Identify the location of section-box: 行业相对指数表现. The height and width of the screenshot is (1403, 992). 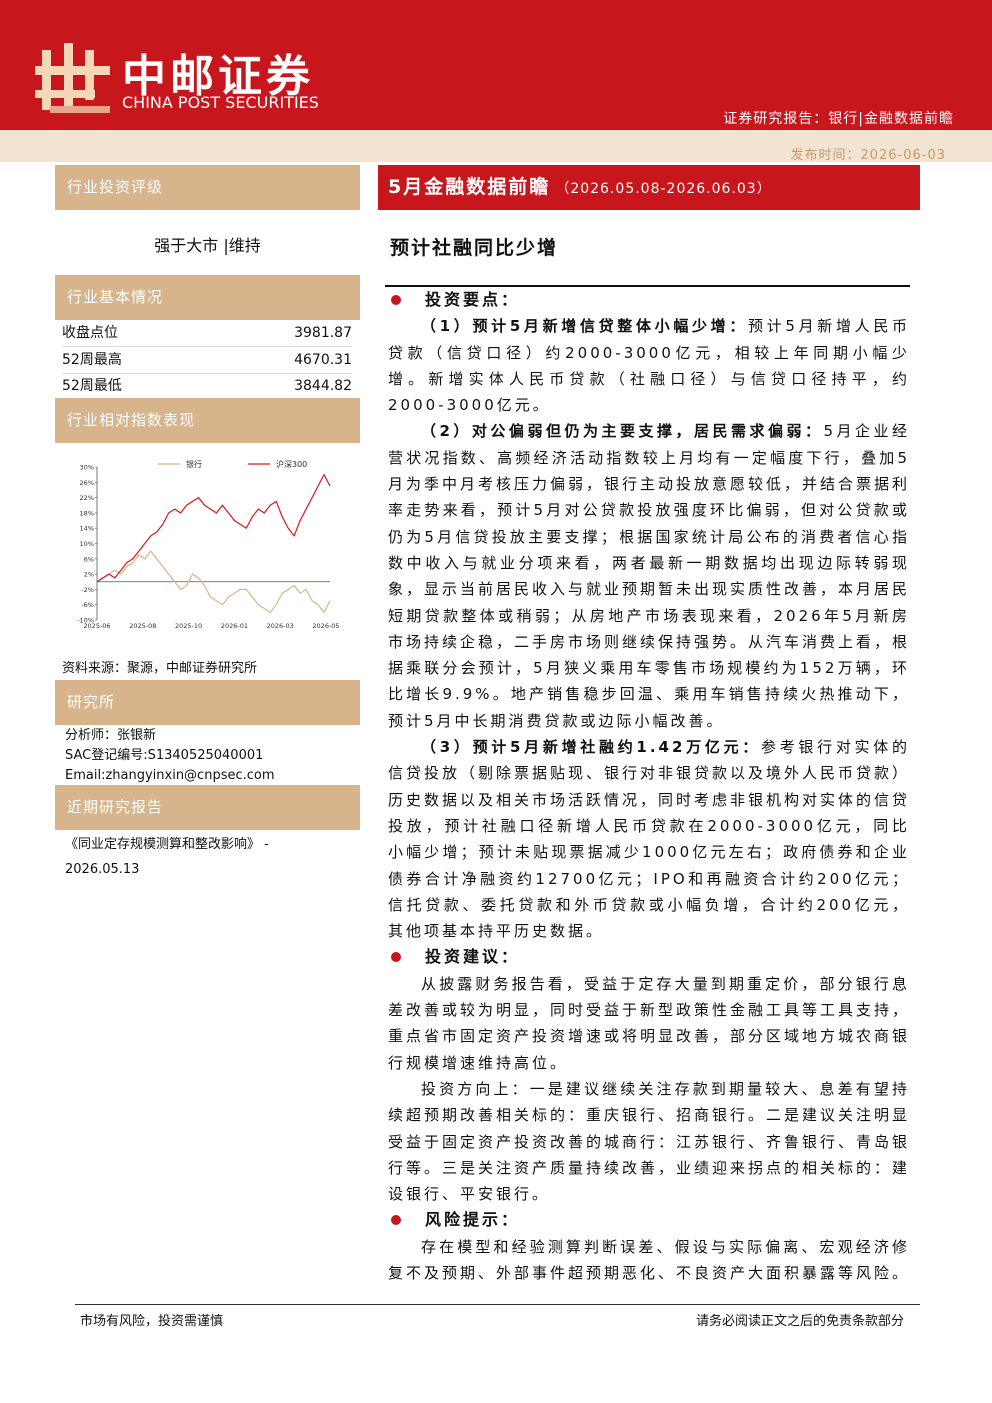
(207, 420).